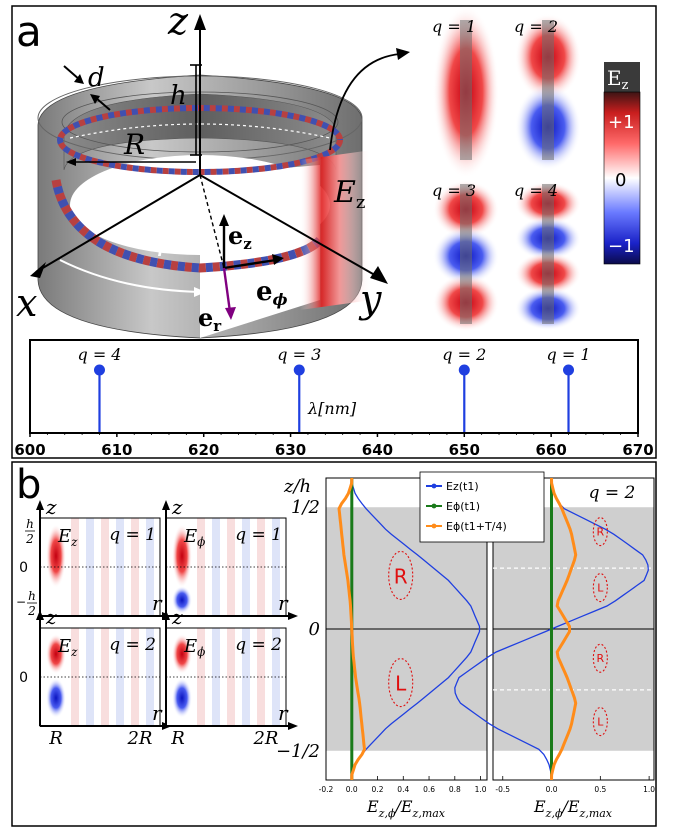 Image resolution: width=673 pixels, height=829 pixels. Describe the element at coordinates (162, 240) in the screenshot. I see `phi-label: ϕ` at that location.